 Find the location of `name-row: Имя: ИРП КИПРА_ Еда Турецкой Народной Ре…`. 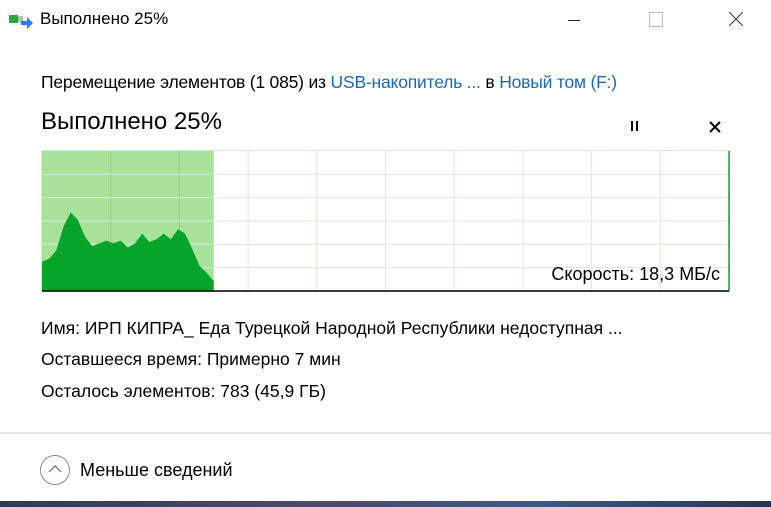

name-row: Имя: ИРП КИПРА_ Еда Турецкой Народной Ре… is located at coordinates (332, 328).